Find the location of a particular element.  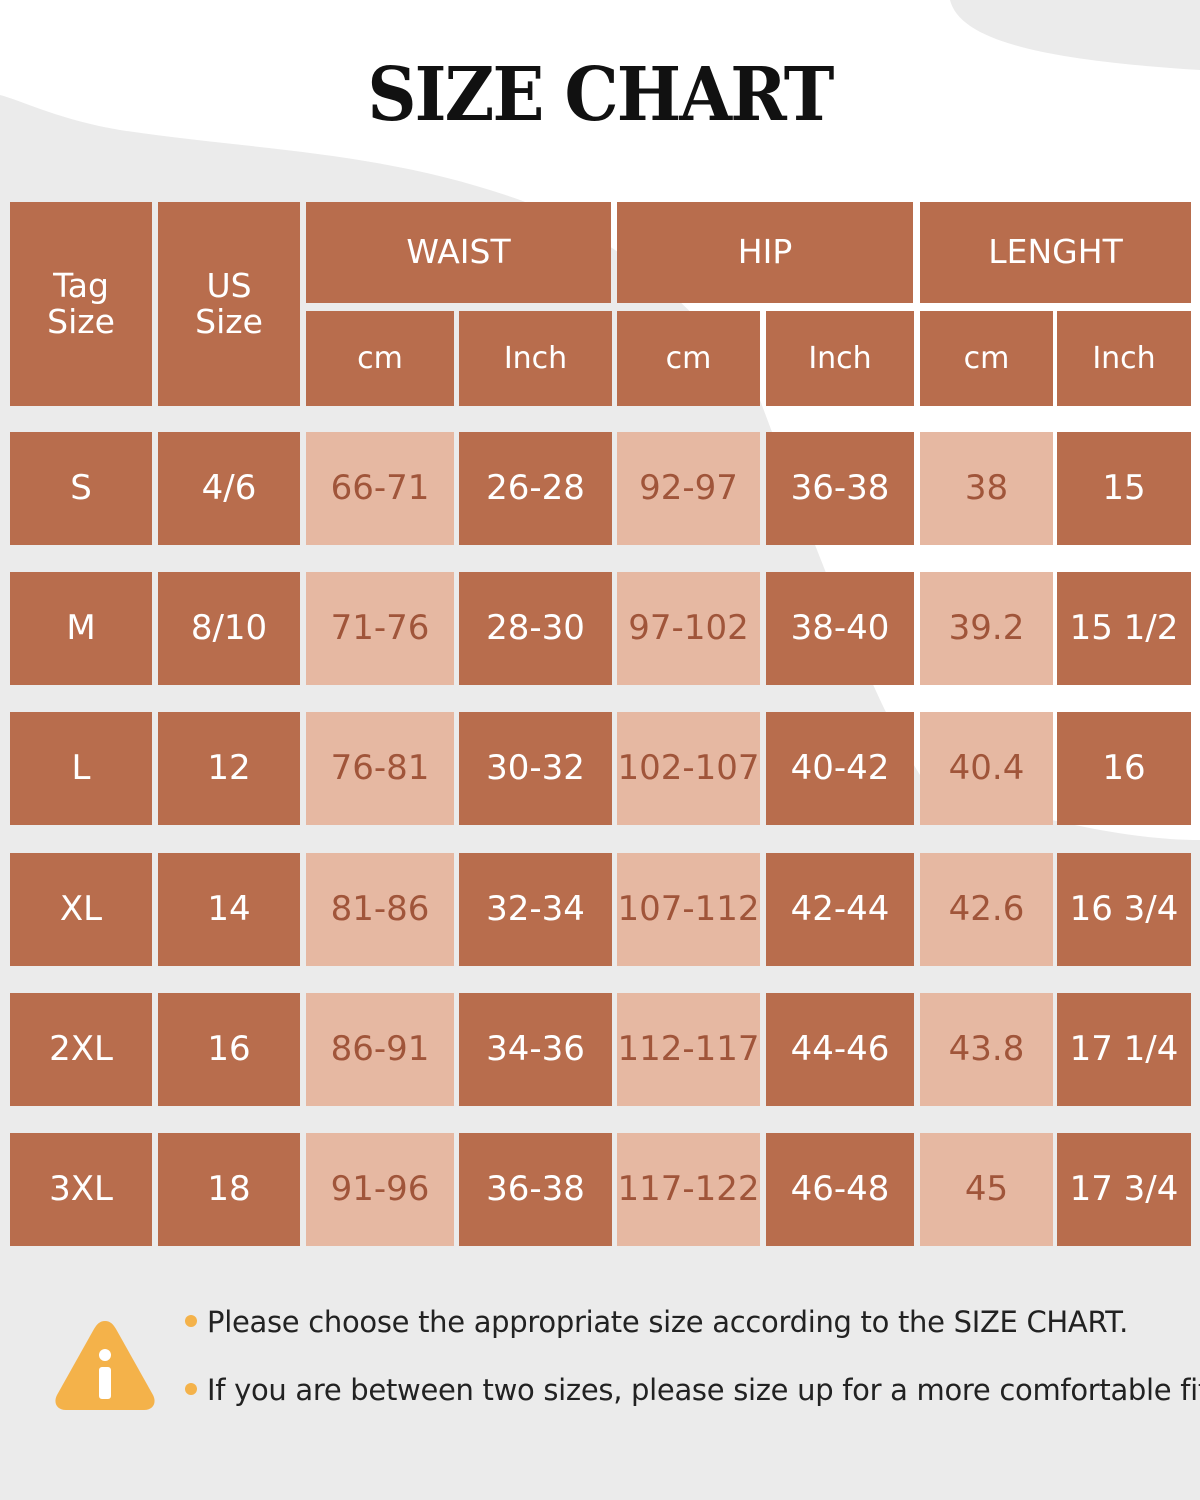

table-cell: 17 3/4 is located at coordinates (1124, 1189).